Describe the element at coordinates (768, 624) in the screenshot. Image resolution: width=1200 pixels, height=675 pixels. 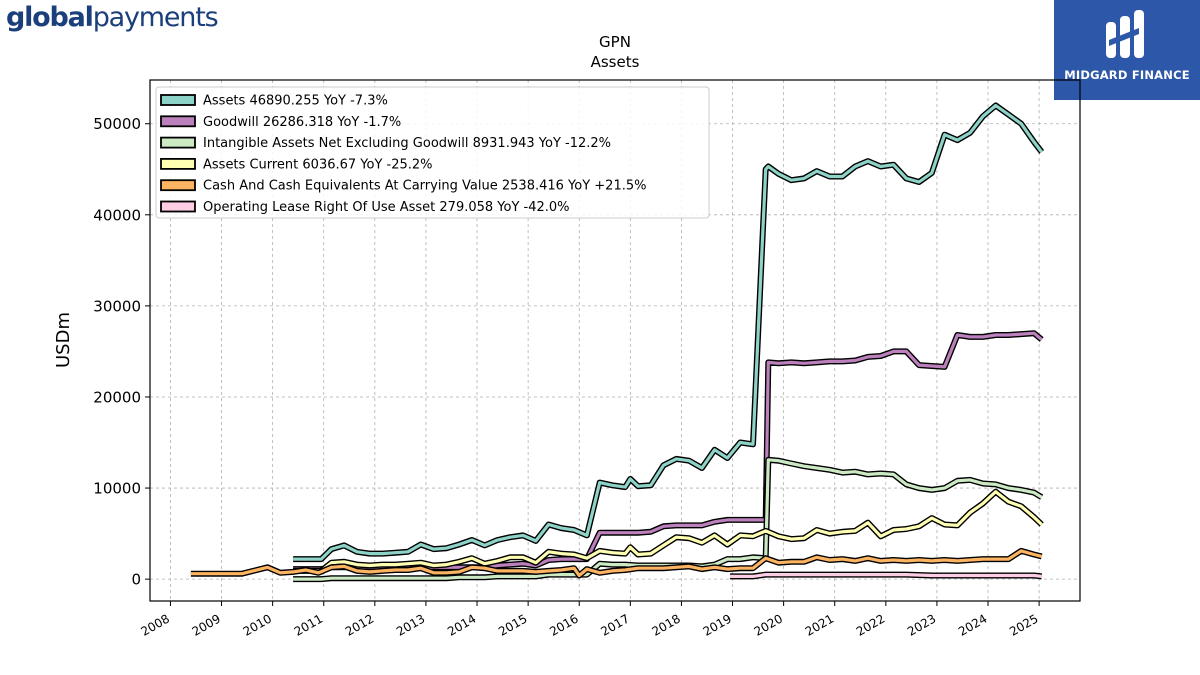
I see `x-tick-label: 2020` at that location.